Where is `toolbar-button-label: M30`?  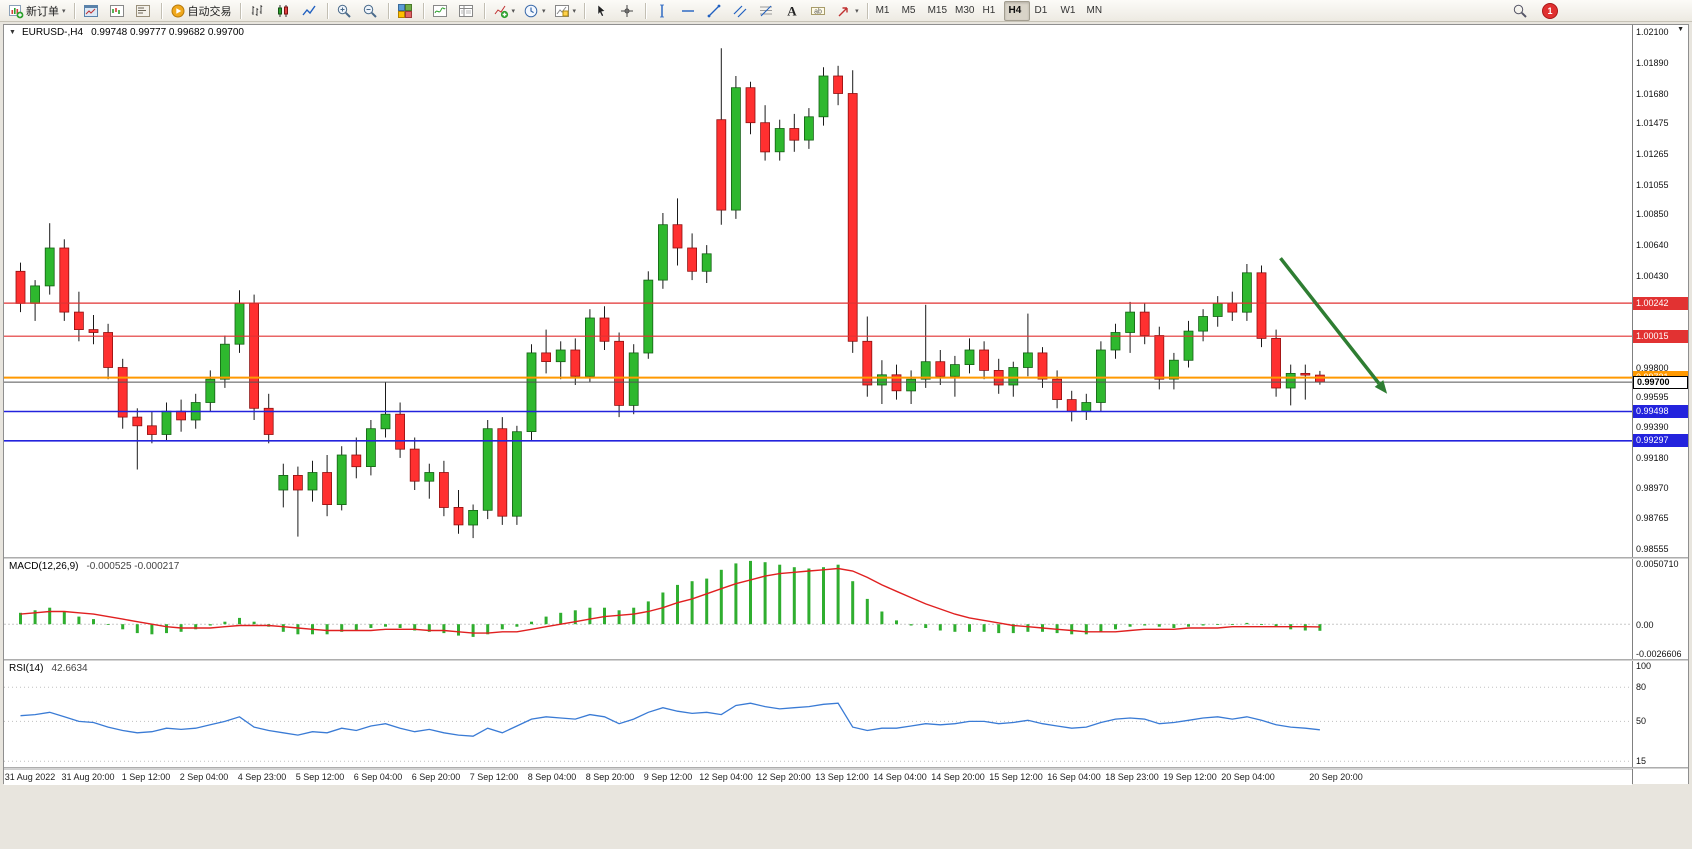
toolbar-button-label: M30 is located at coordinates (965, 10).